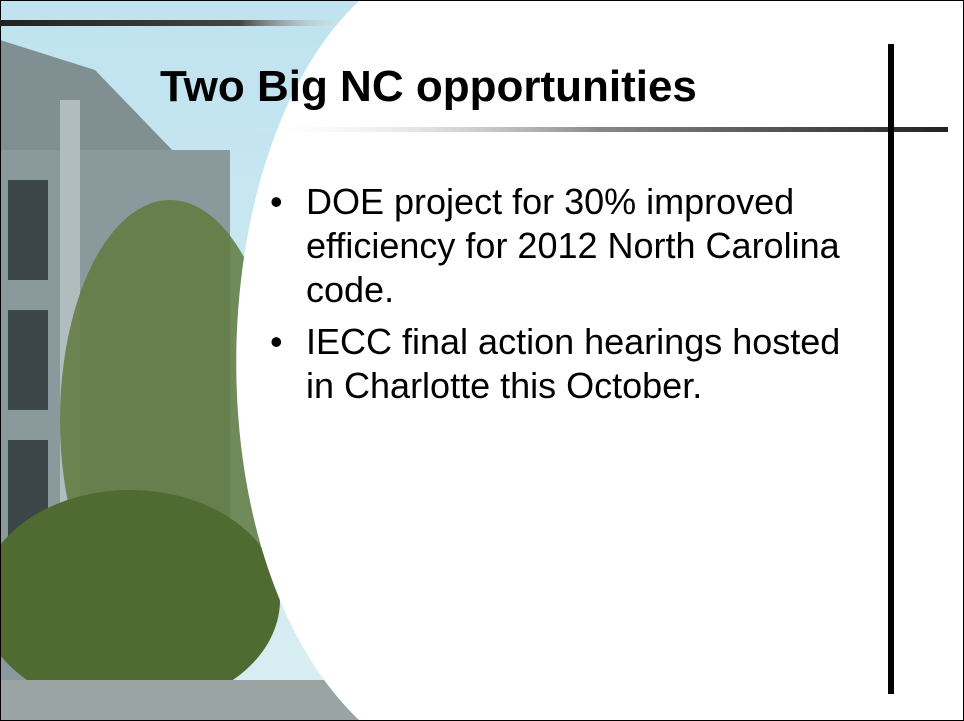  I want to click on slide-title: Two Big NC opportunities, so click(428, 86).